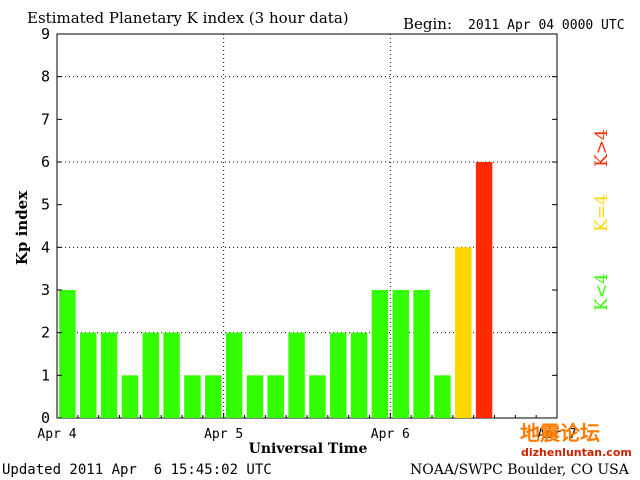 The width and height of the screenshot is (640, 480). What do you see at coordinates (602, 213) in the screenshot?
I see `legend-entry: K=4` at bounding box center [602, 213].